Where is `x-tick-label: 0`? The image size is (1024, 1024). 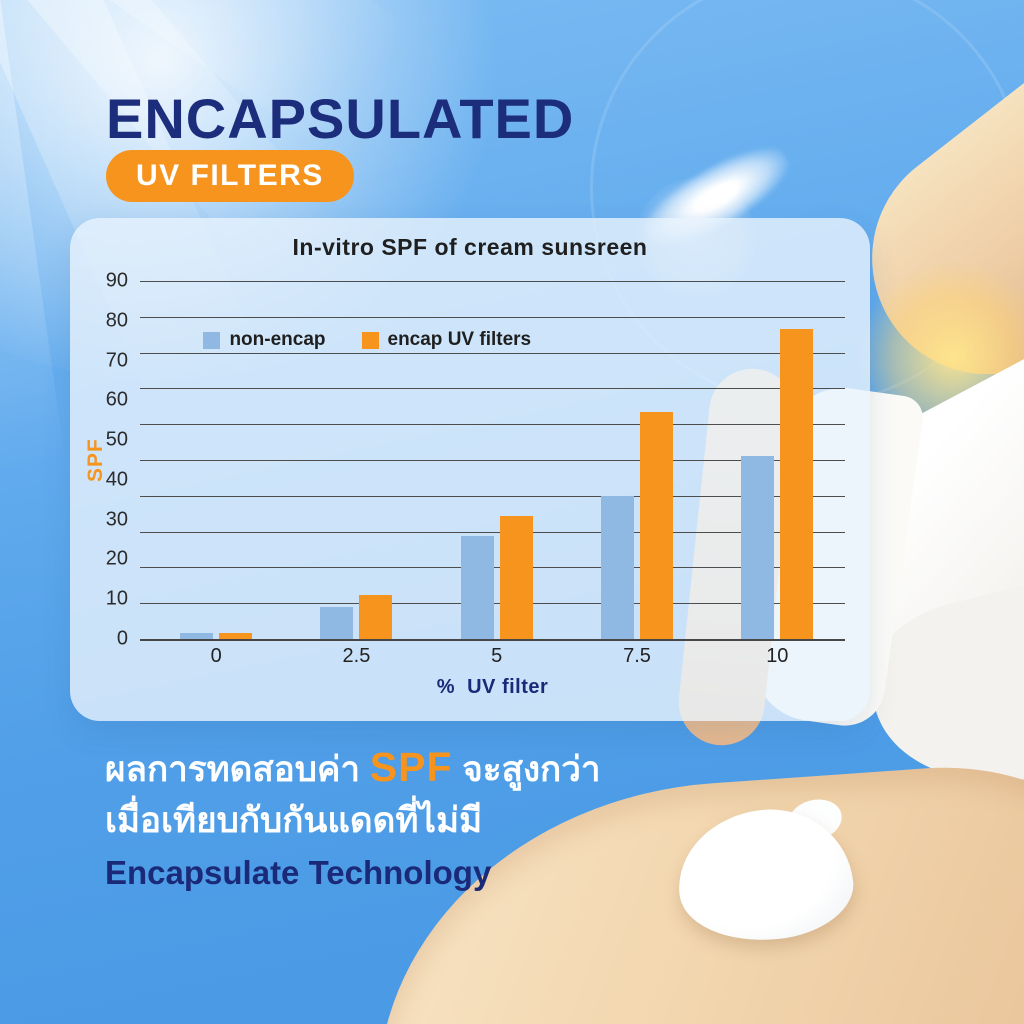
x-tick-label: 0 is located at coordinates (216, 656).